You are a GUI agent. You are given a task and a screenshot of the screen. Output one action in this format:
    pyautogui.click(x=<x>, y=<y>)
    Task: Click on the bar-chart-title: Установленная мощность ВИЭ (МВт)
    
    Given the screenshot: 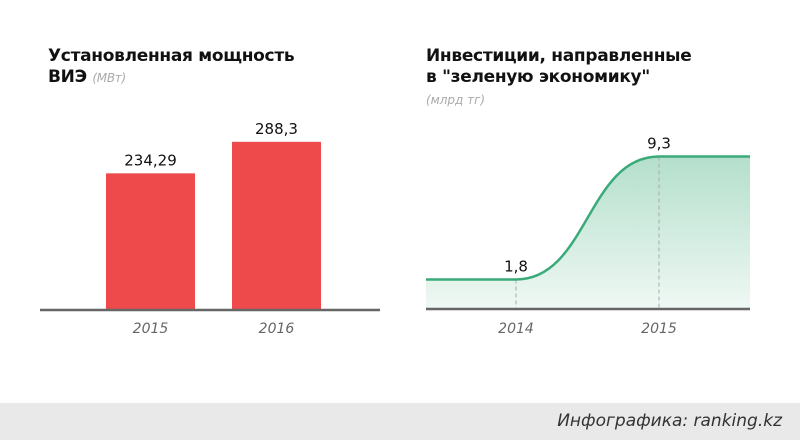 What is the action you would take?
    pyautogui.click(x=171, y=67)
    